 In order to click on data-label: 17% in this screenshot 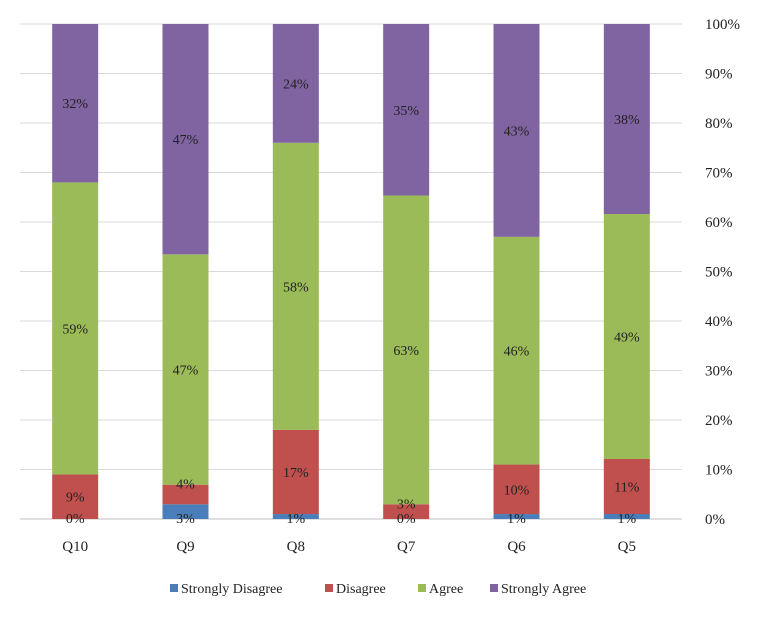, I will do `click(296, 473)`.